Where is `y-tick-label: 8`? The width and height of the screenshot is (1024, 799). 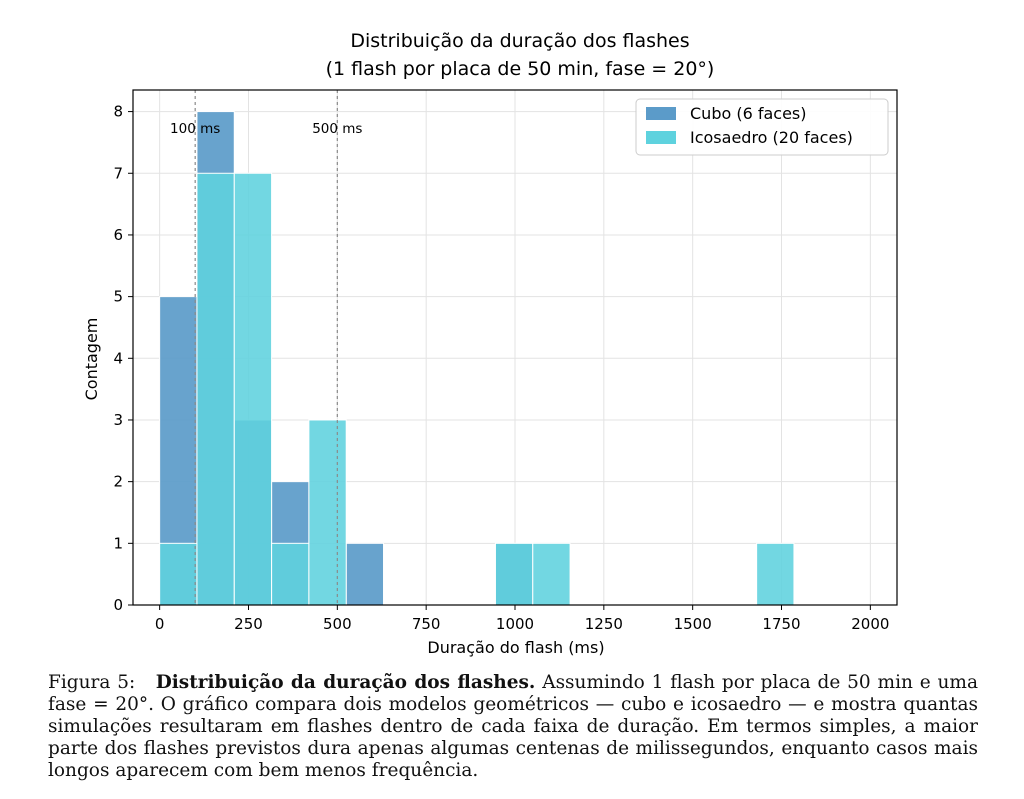
y-tick-label: 8 is located at coordinates (118, 112).